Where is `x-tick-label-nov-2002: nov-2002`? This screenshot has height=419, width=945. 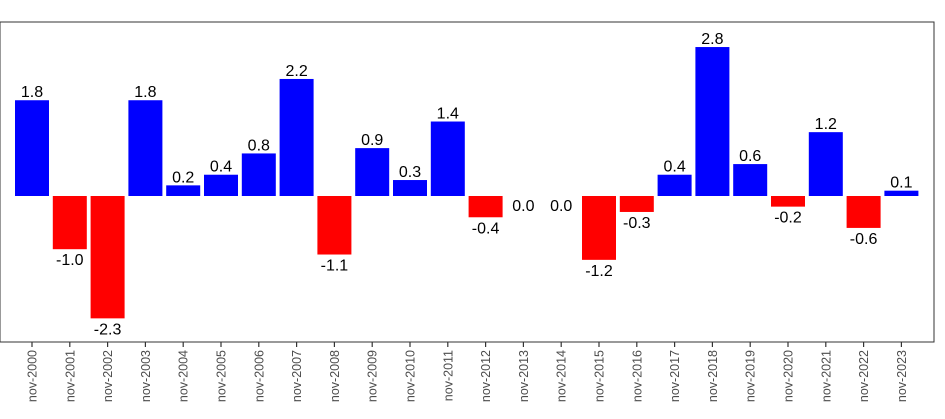 x-tick-label-nov-2002: nov-2002 is located at coordinates (108, 376).